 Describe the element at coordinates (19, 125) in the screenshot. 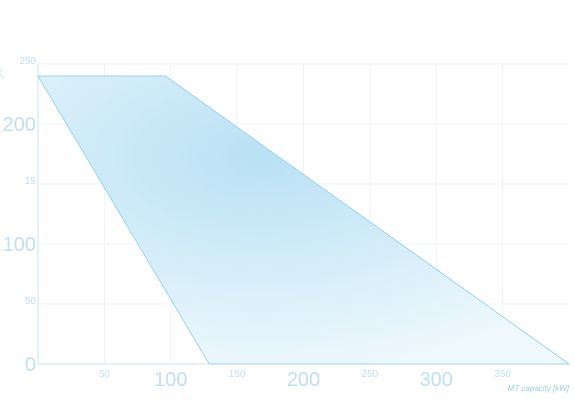

I see `y-tick-label: 200` at that location.